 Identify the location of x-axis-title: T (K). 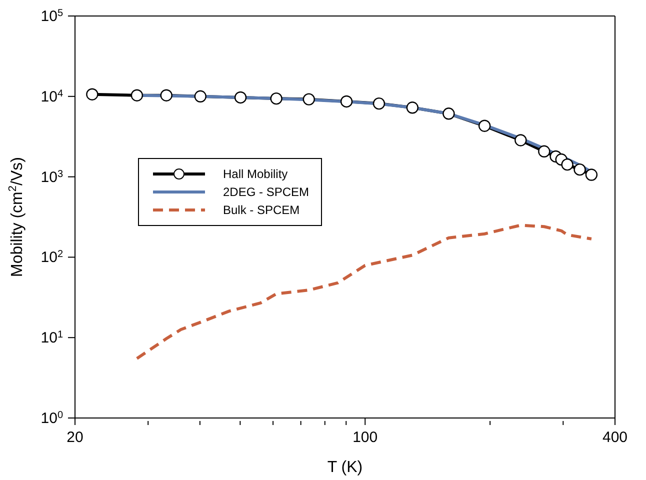
(345, 467).